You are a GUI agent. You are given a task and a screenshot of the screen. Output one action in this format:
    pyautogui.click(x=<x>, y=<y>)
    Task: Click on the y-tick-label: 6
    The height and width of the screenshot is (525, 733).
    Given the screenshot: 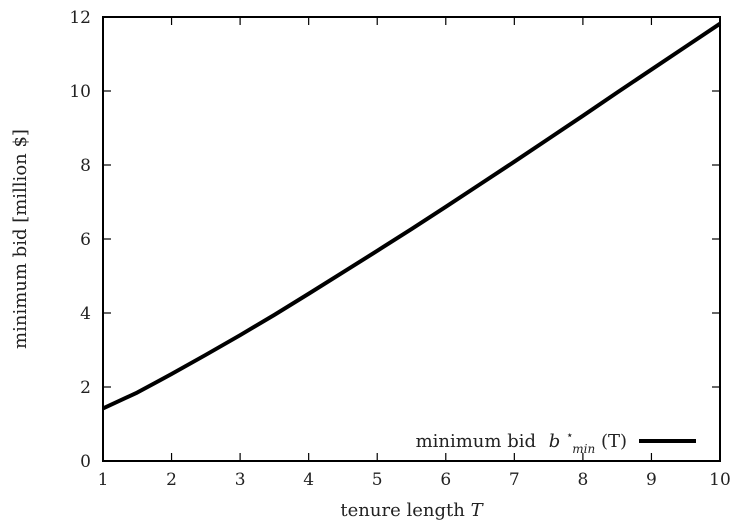 What is the action you would take?
    pyautogui.click(x=85, y=240)
    